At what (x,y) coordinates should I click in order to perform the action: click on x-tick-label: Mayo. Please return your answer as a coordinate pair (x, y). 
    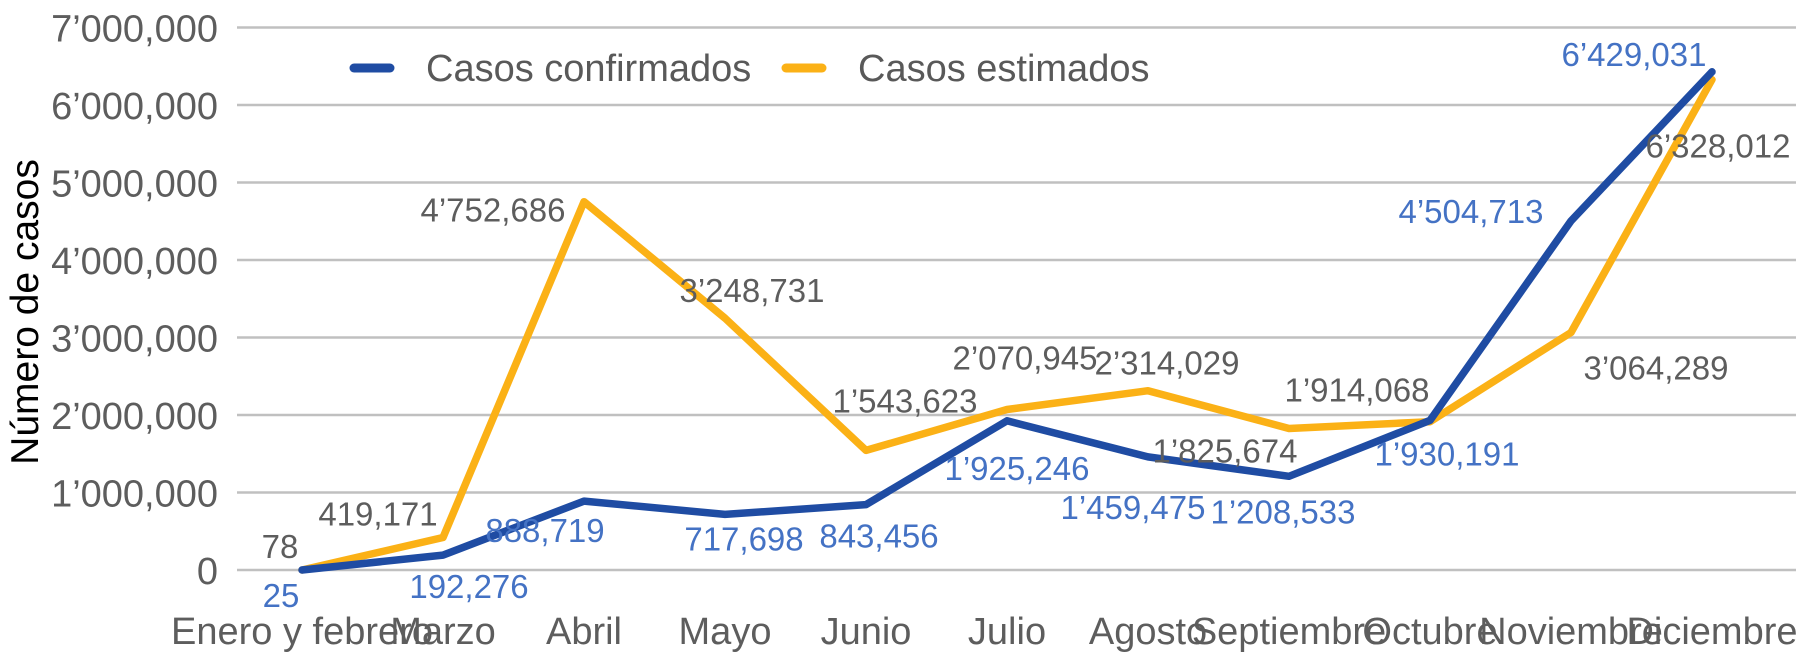
    Looking at the image, I should click on (725, 632).